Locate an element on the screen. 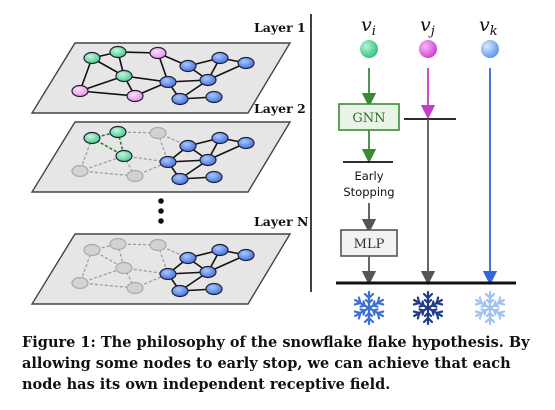 This screenshot has width=555, height=410. early-stopping-label-2: Stopping is located at coordinates (368, 192).